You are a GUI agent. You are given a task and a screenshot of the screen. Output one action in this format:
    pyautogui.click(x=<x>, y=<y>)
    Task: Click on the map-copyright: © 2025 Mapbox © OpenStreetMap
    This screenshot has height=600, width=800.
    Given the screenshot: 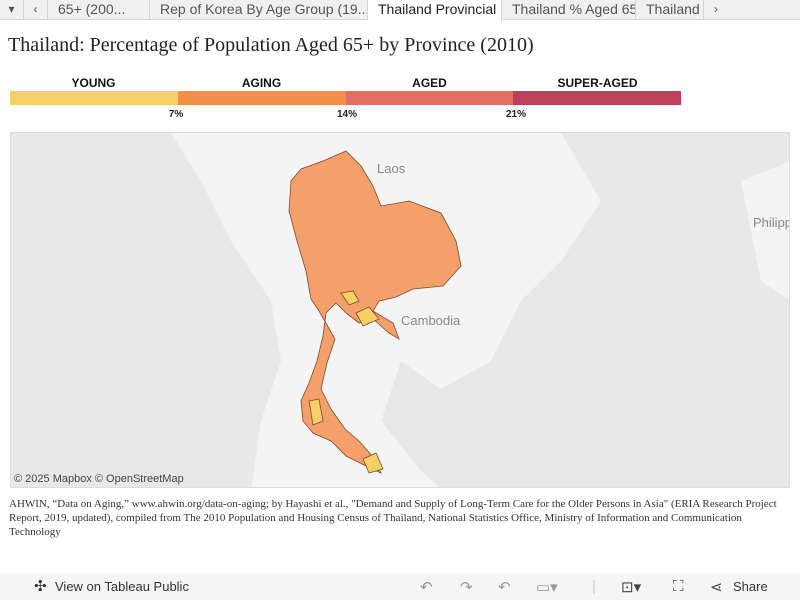 What is the action you would take?
    pyautogui.click(x=99, y=479)
    